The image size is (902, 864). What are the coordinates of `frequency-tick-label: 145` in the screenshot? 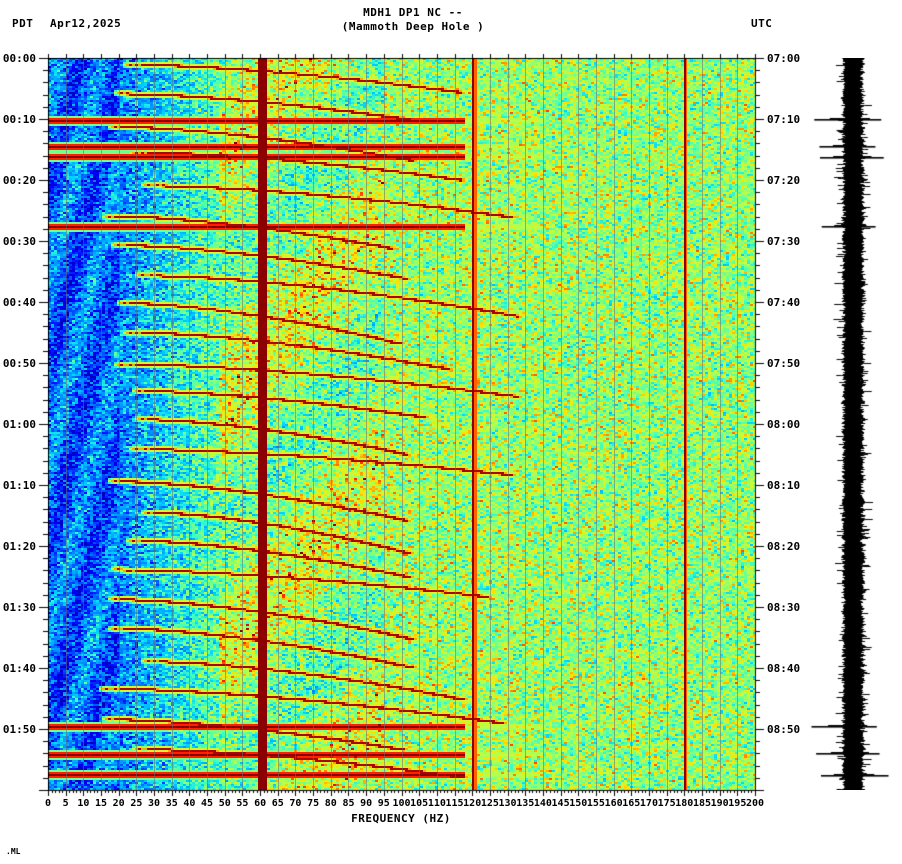 It's located at (560, 803).